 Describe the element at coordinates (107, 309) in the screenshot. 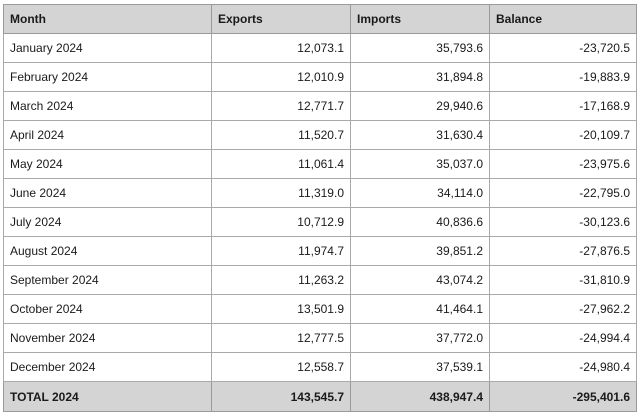

I see `cell-month: October 2024` at that location.